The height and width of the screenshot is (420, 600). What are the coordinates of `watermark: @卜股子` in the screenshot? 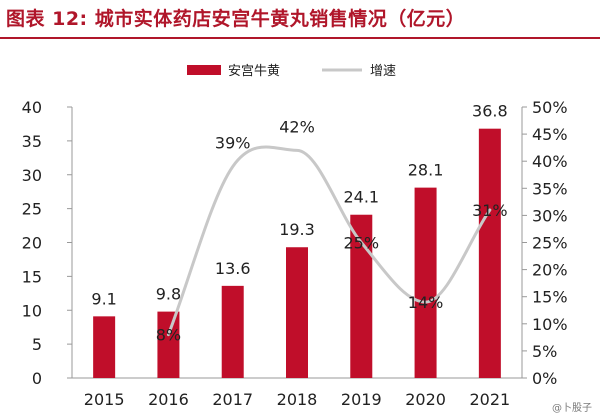 It's located at (572, 408).